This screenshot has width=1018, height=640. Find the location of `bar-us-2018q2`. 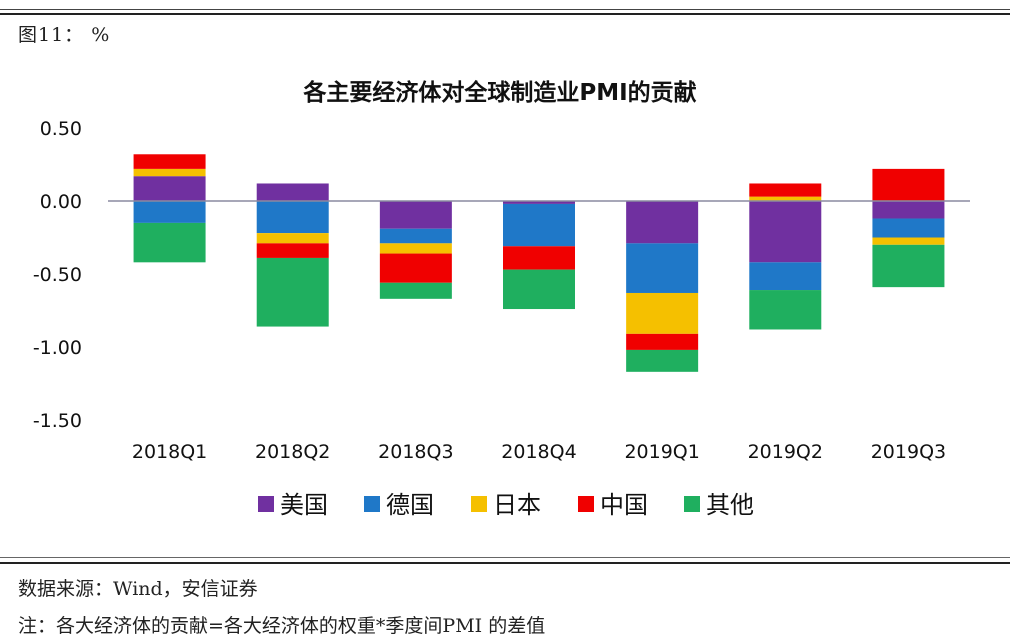

bar-us-2018q2 is located at coordinates (292, 192).